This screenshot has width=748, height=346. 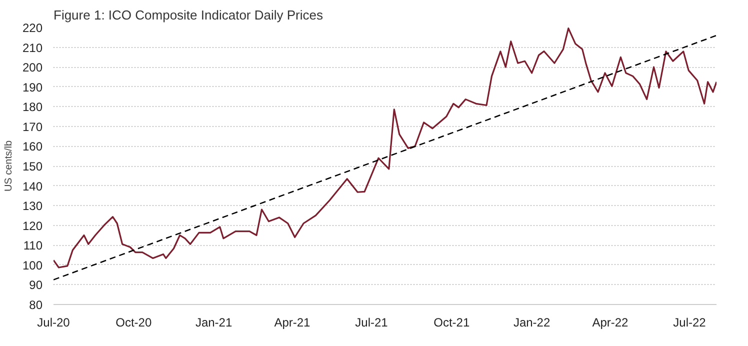 I want to click on y-tick-label: 220, so click(x=32, y=28).